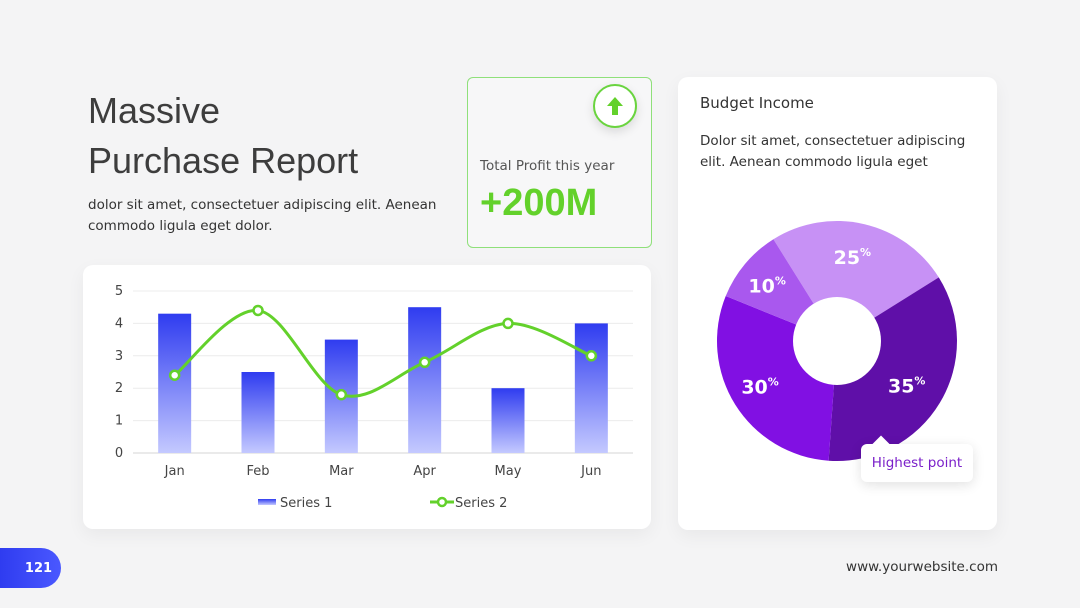 The width and height of the screenshot is (1080, 608). I want to click on y-tick-label: 5, so click(119, 291).